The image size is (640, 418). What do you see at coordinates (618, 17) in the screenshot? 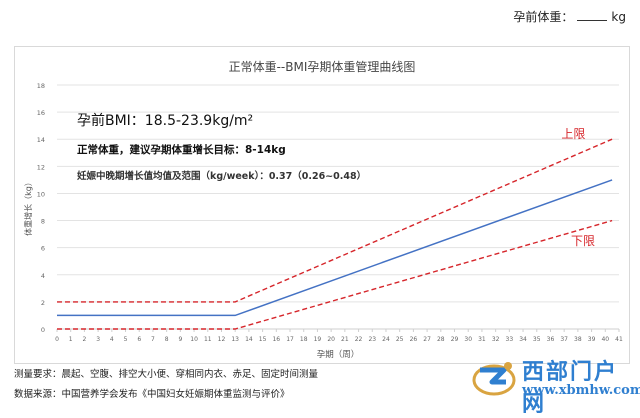
I see `weight-unit: kg` at bounding box center [618, 17].